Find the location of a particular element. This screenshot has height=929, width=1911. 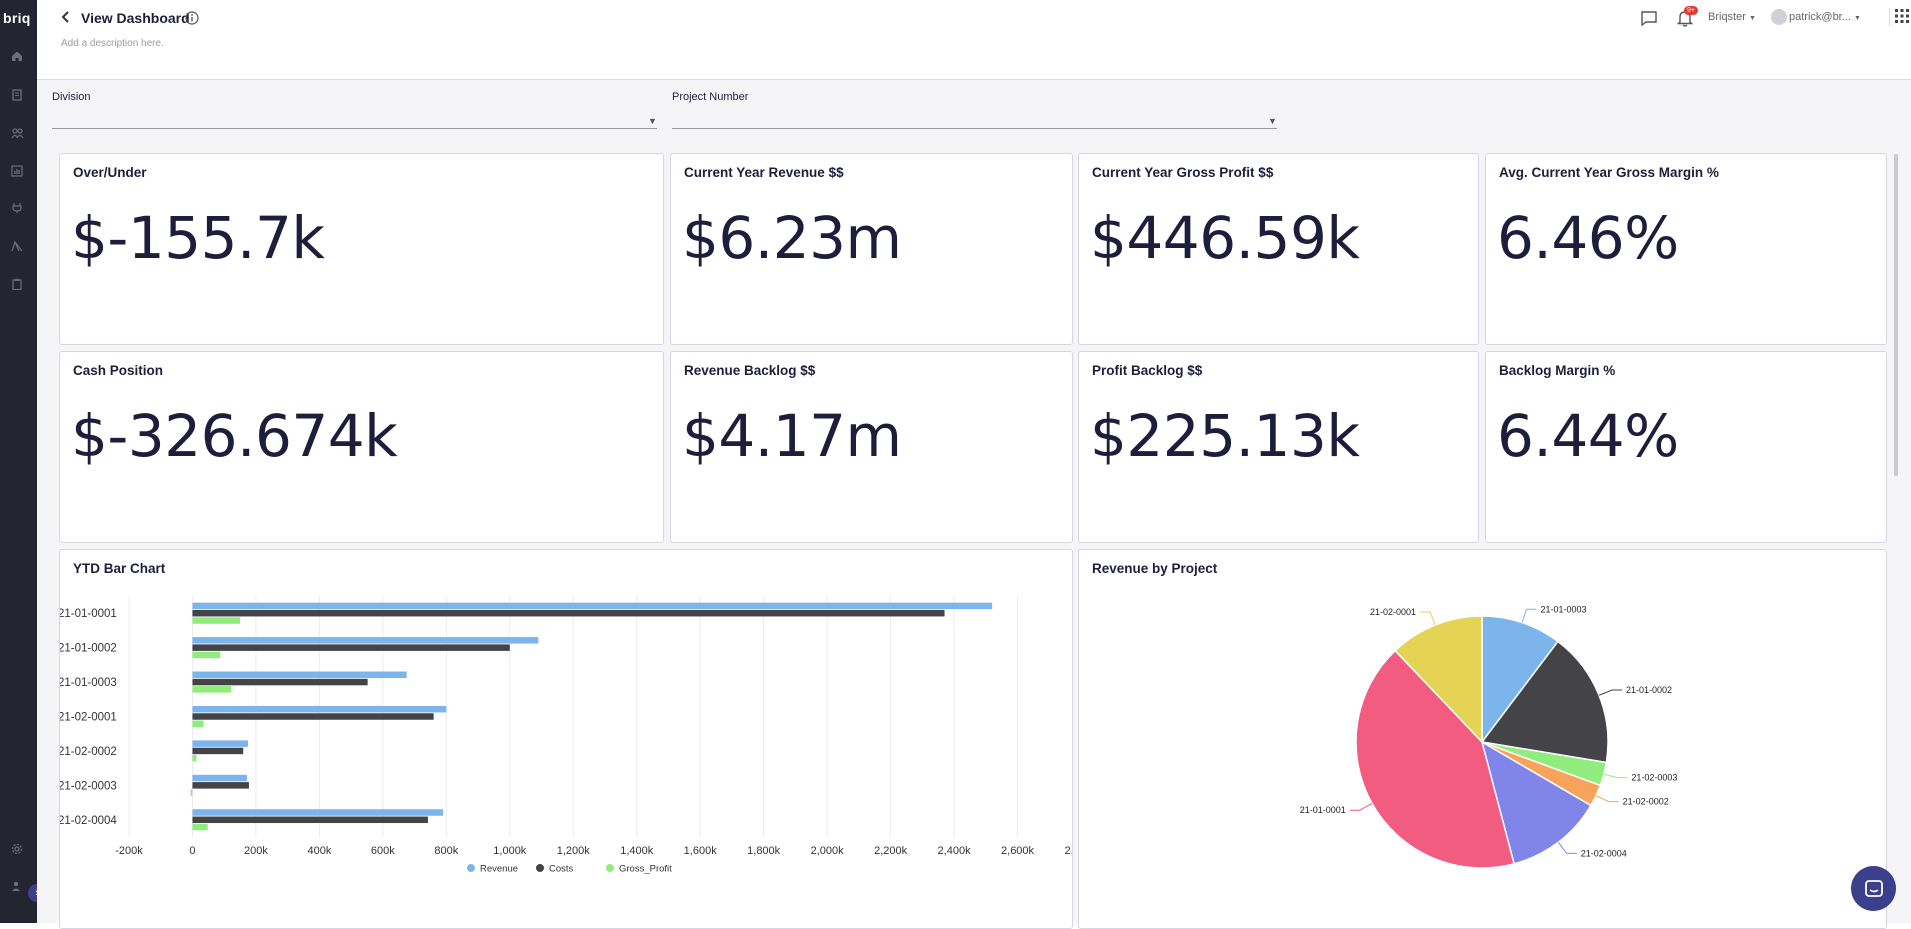

divider is located at coordinates (1889, 17).